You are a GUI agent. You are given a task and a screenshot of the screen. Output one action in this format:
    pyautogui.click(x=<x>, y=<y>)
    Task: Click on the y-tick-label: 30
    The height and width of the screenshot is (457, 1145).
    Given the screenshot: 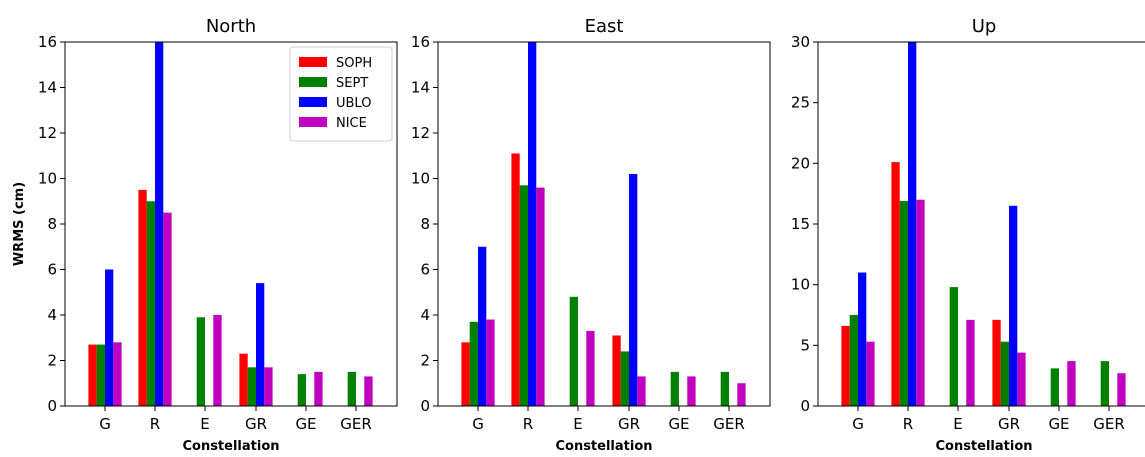 What is the action you would take?
    pyautogui.click(x=800, y=42)
    